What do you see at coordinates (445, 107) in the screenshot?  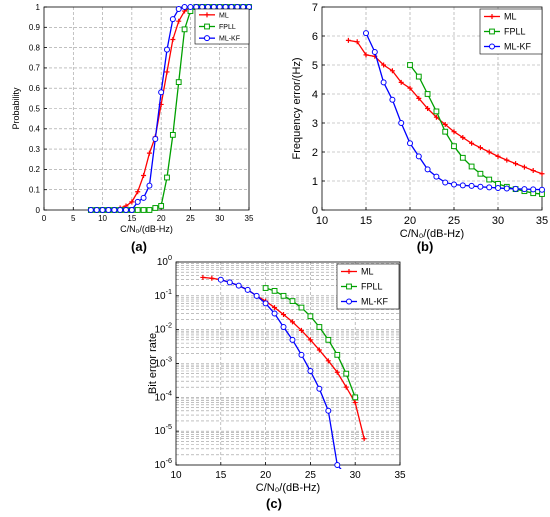 I see `series-ml` at bounding box center [445, 107].